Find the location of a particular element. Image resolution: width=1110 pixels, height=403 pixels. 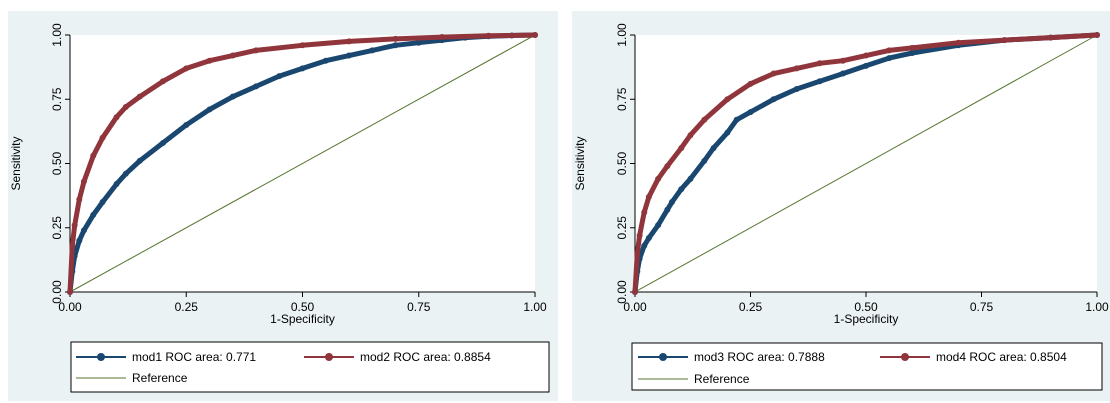

legend-label: mod2 ROC area: 0.8854 is located at coordinates (425, 357).